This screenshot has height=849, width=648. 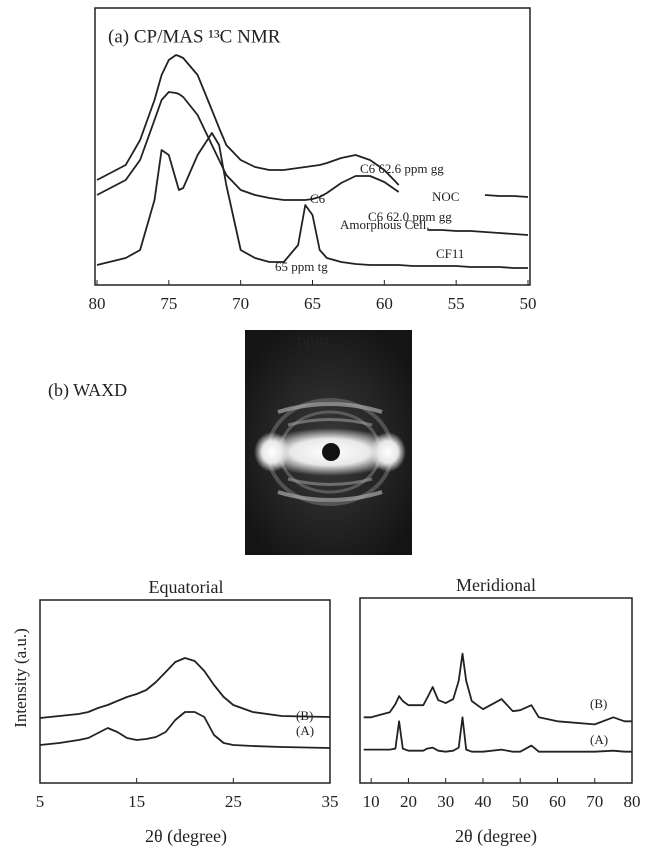 What do you see at coordinates (450, 253) in the screenshot?
I see `curve-label: CF11` at bounding box center [450, 253].